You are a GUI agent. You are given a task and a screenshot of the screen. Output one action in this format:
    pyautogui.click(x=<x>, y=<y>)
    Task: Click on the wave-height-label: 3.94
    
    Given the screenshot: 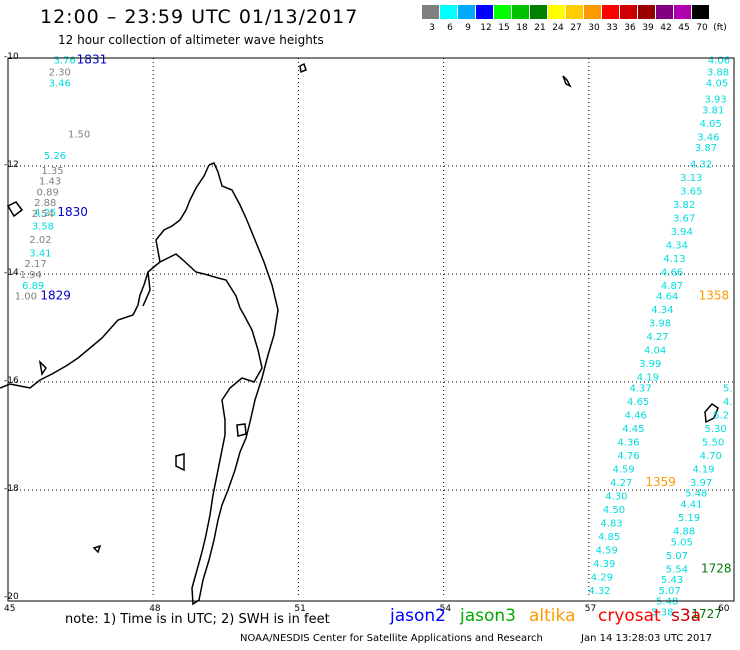 What is the action you would take?
    pyautogui.click(x=682, y=232)
    